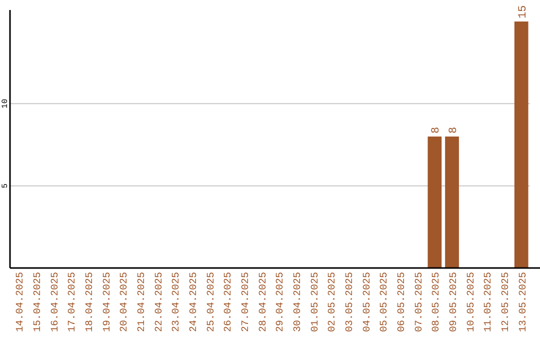 This screenshot has width=540, height=340. What do you see at coordinates (212, 302) in the screenshot?
I see `x-tick-label: 25.04.2025` at bounding box center [212, 302].